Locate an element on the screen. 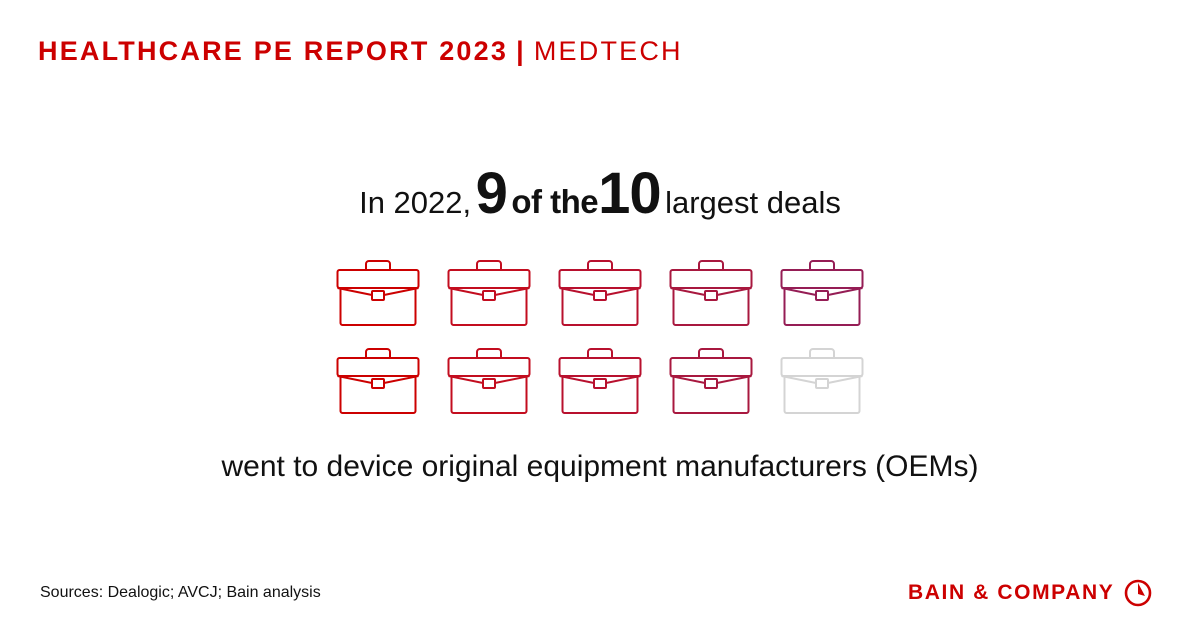  report-title: HEALTHCARE PE REPORT 2023 is located at coordinates (273, 51).